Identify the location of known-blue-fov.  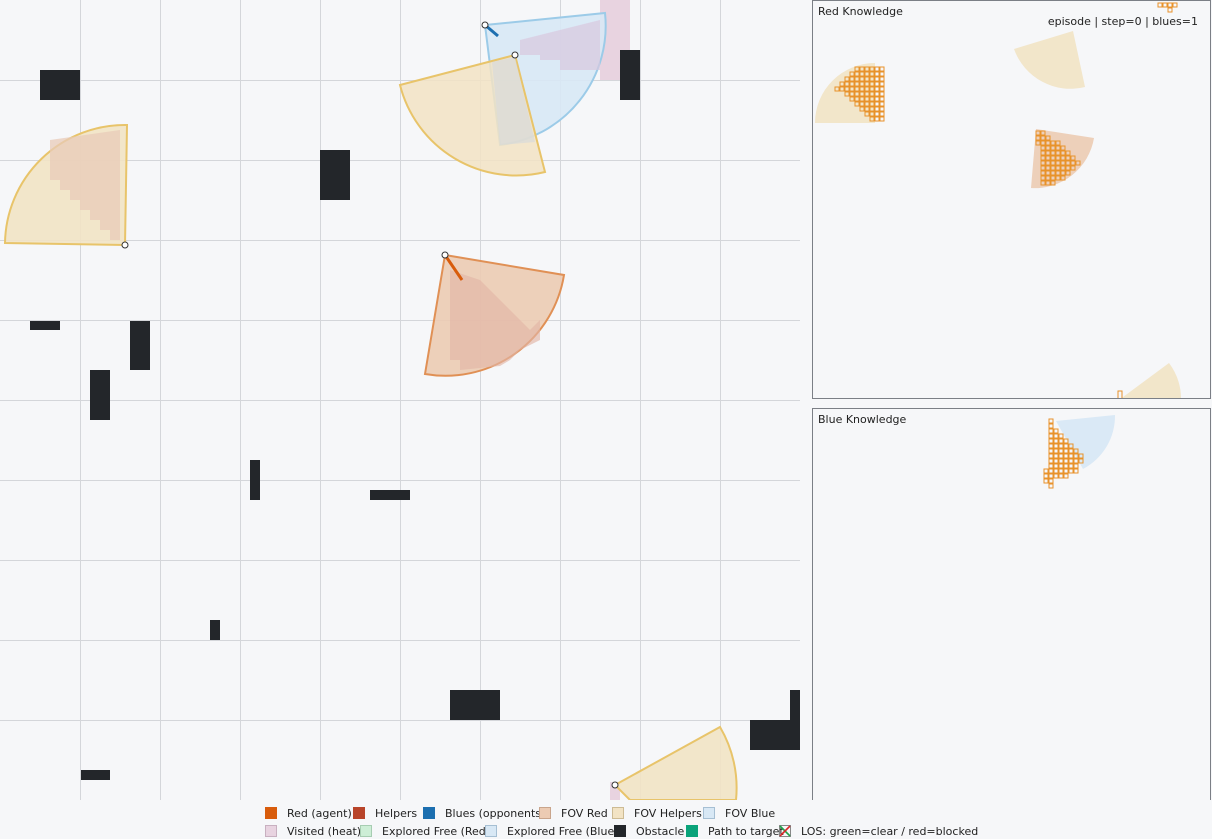
(1086, 442).